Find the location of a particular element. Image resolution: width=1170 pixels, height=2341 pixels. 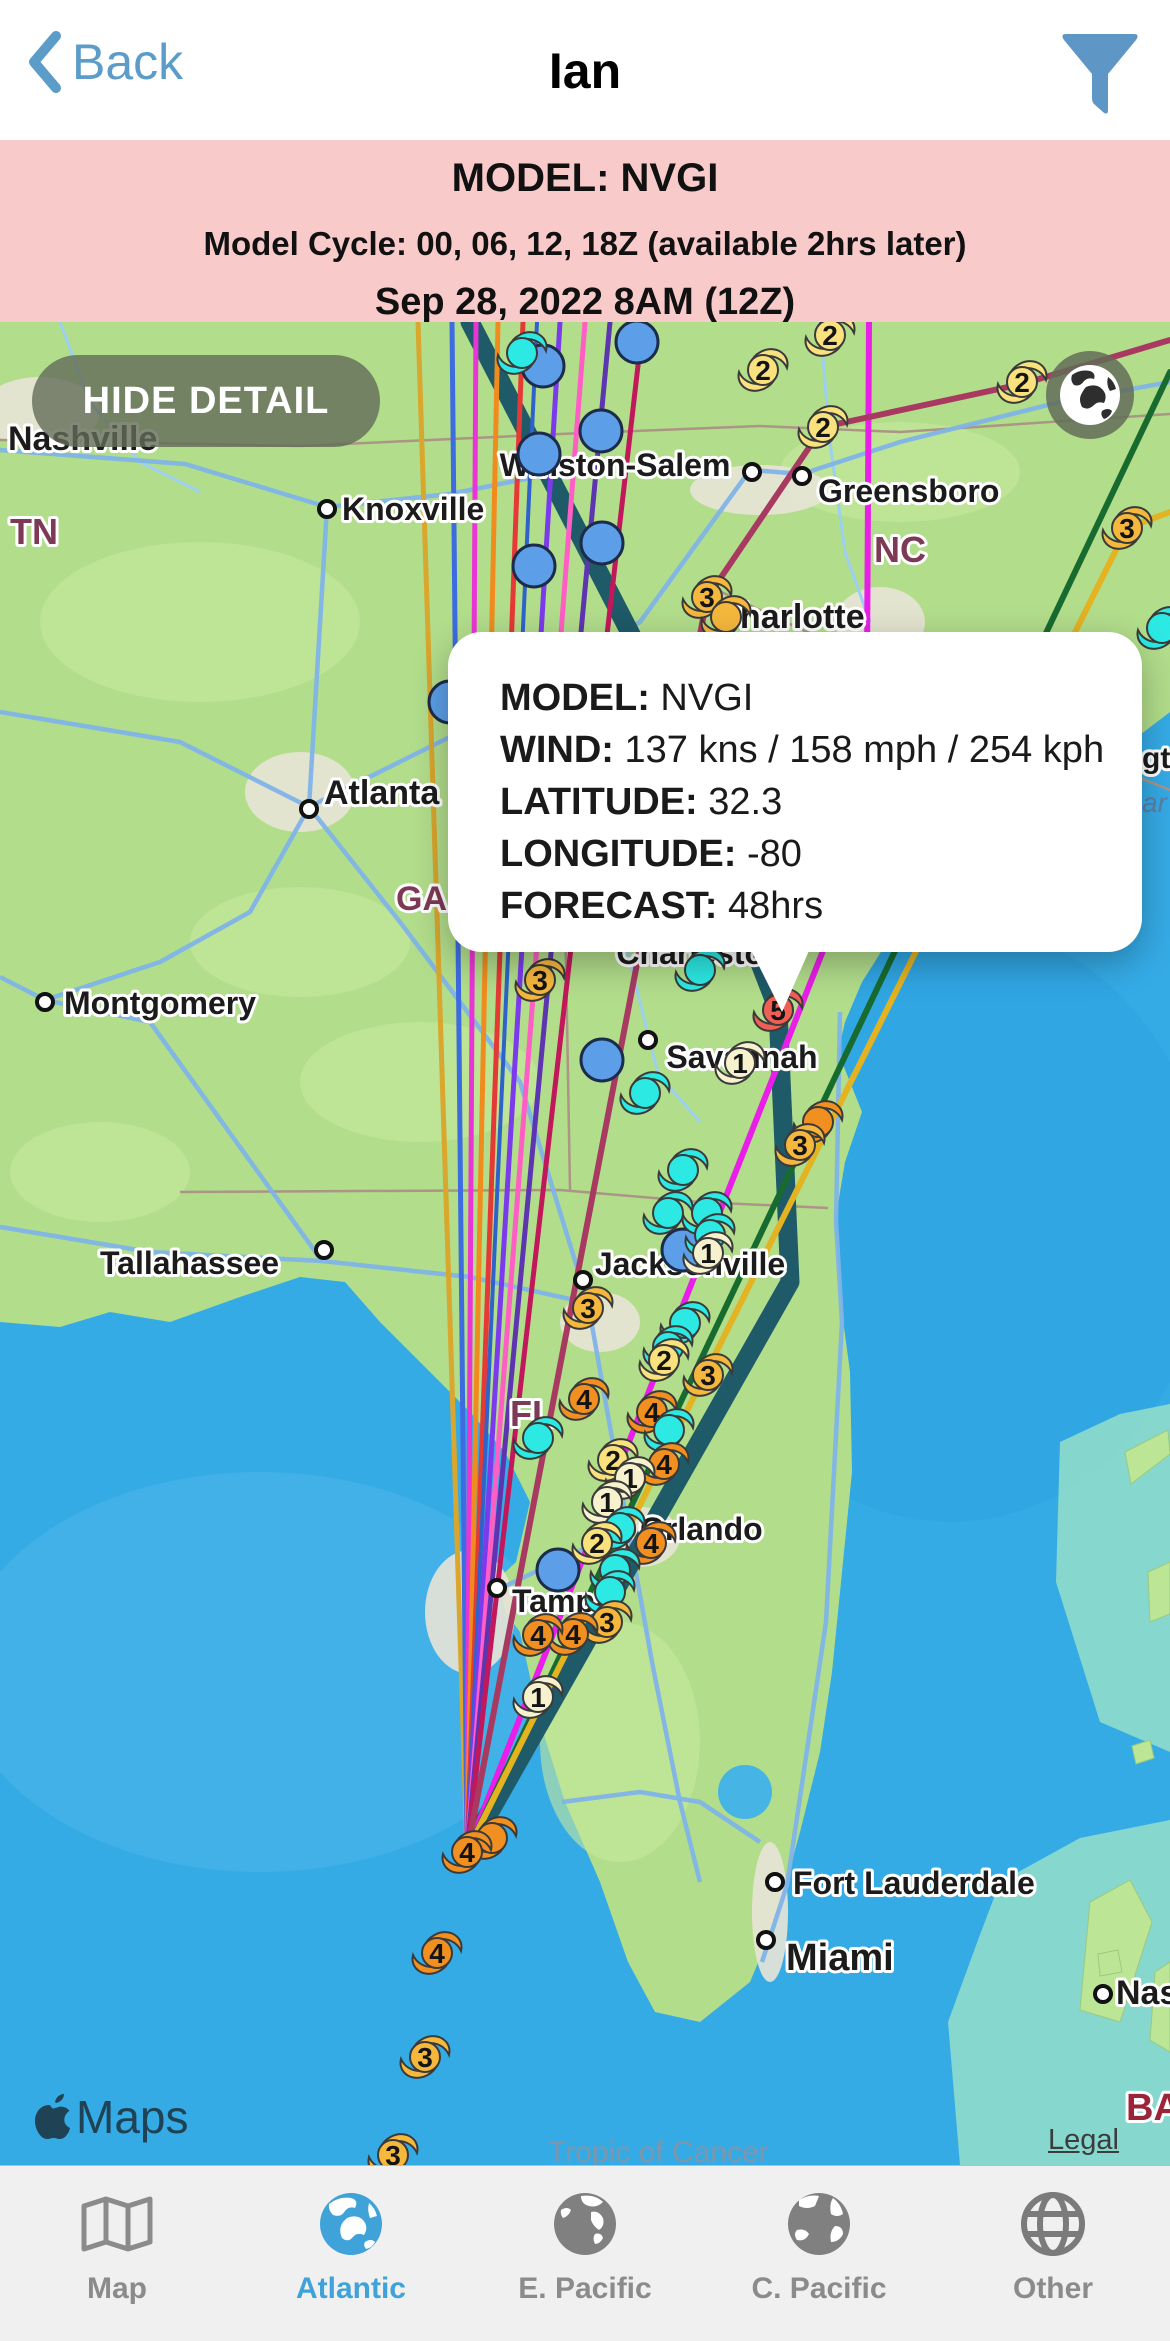

river is located at coordinates (845, 472).